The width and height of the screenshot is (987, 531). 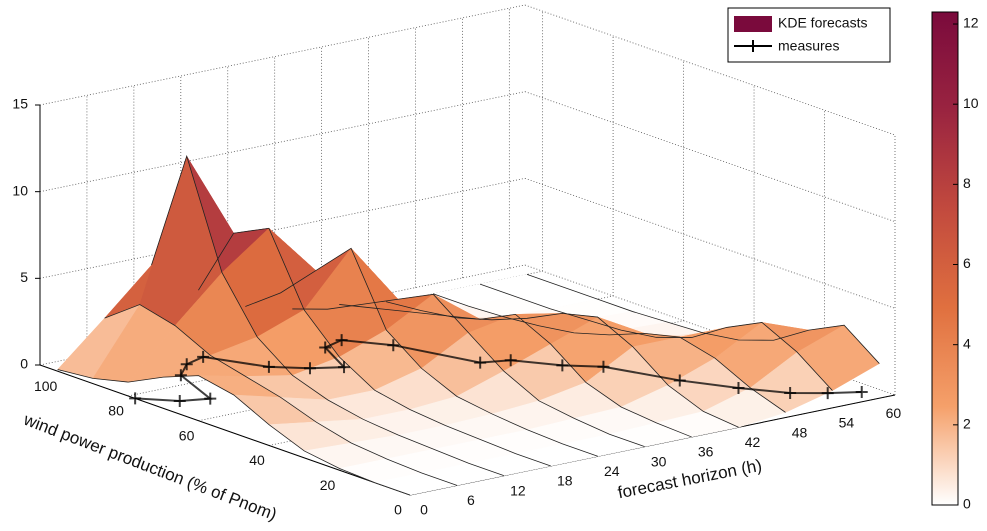 What do you see at coordinates (398, 510) in the screenshot?
I see `y-tick-label: 0` at bounding box center [398, 510].